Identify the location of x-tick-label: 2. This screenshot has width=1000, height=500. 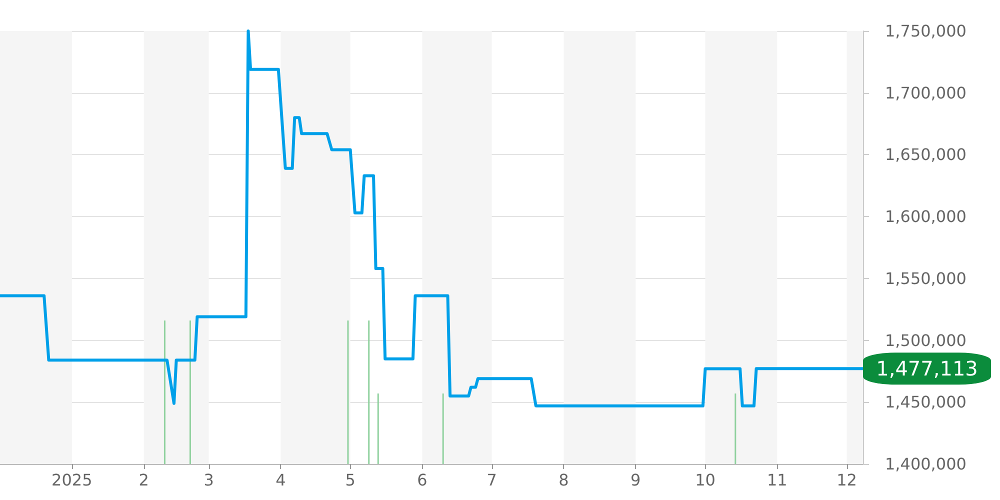
(143, 480).